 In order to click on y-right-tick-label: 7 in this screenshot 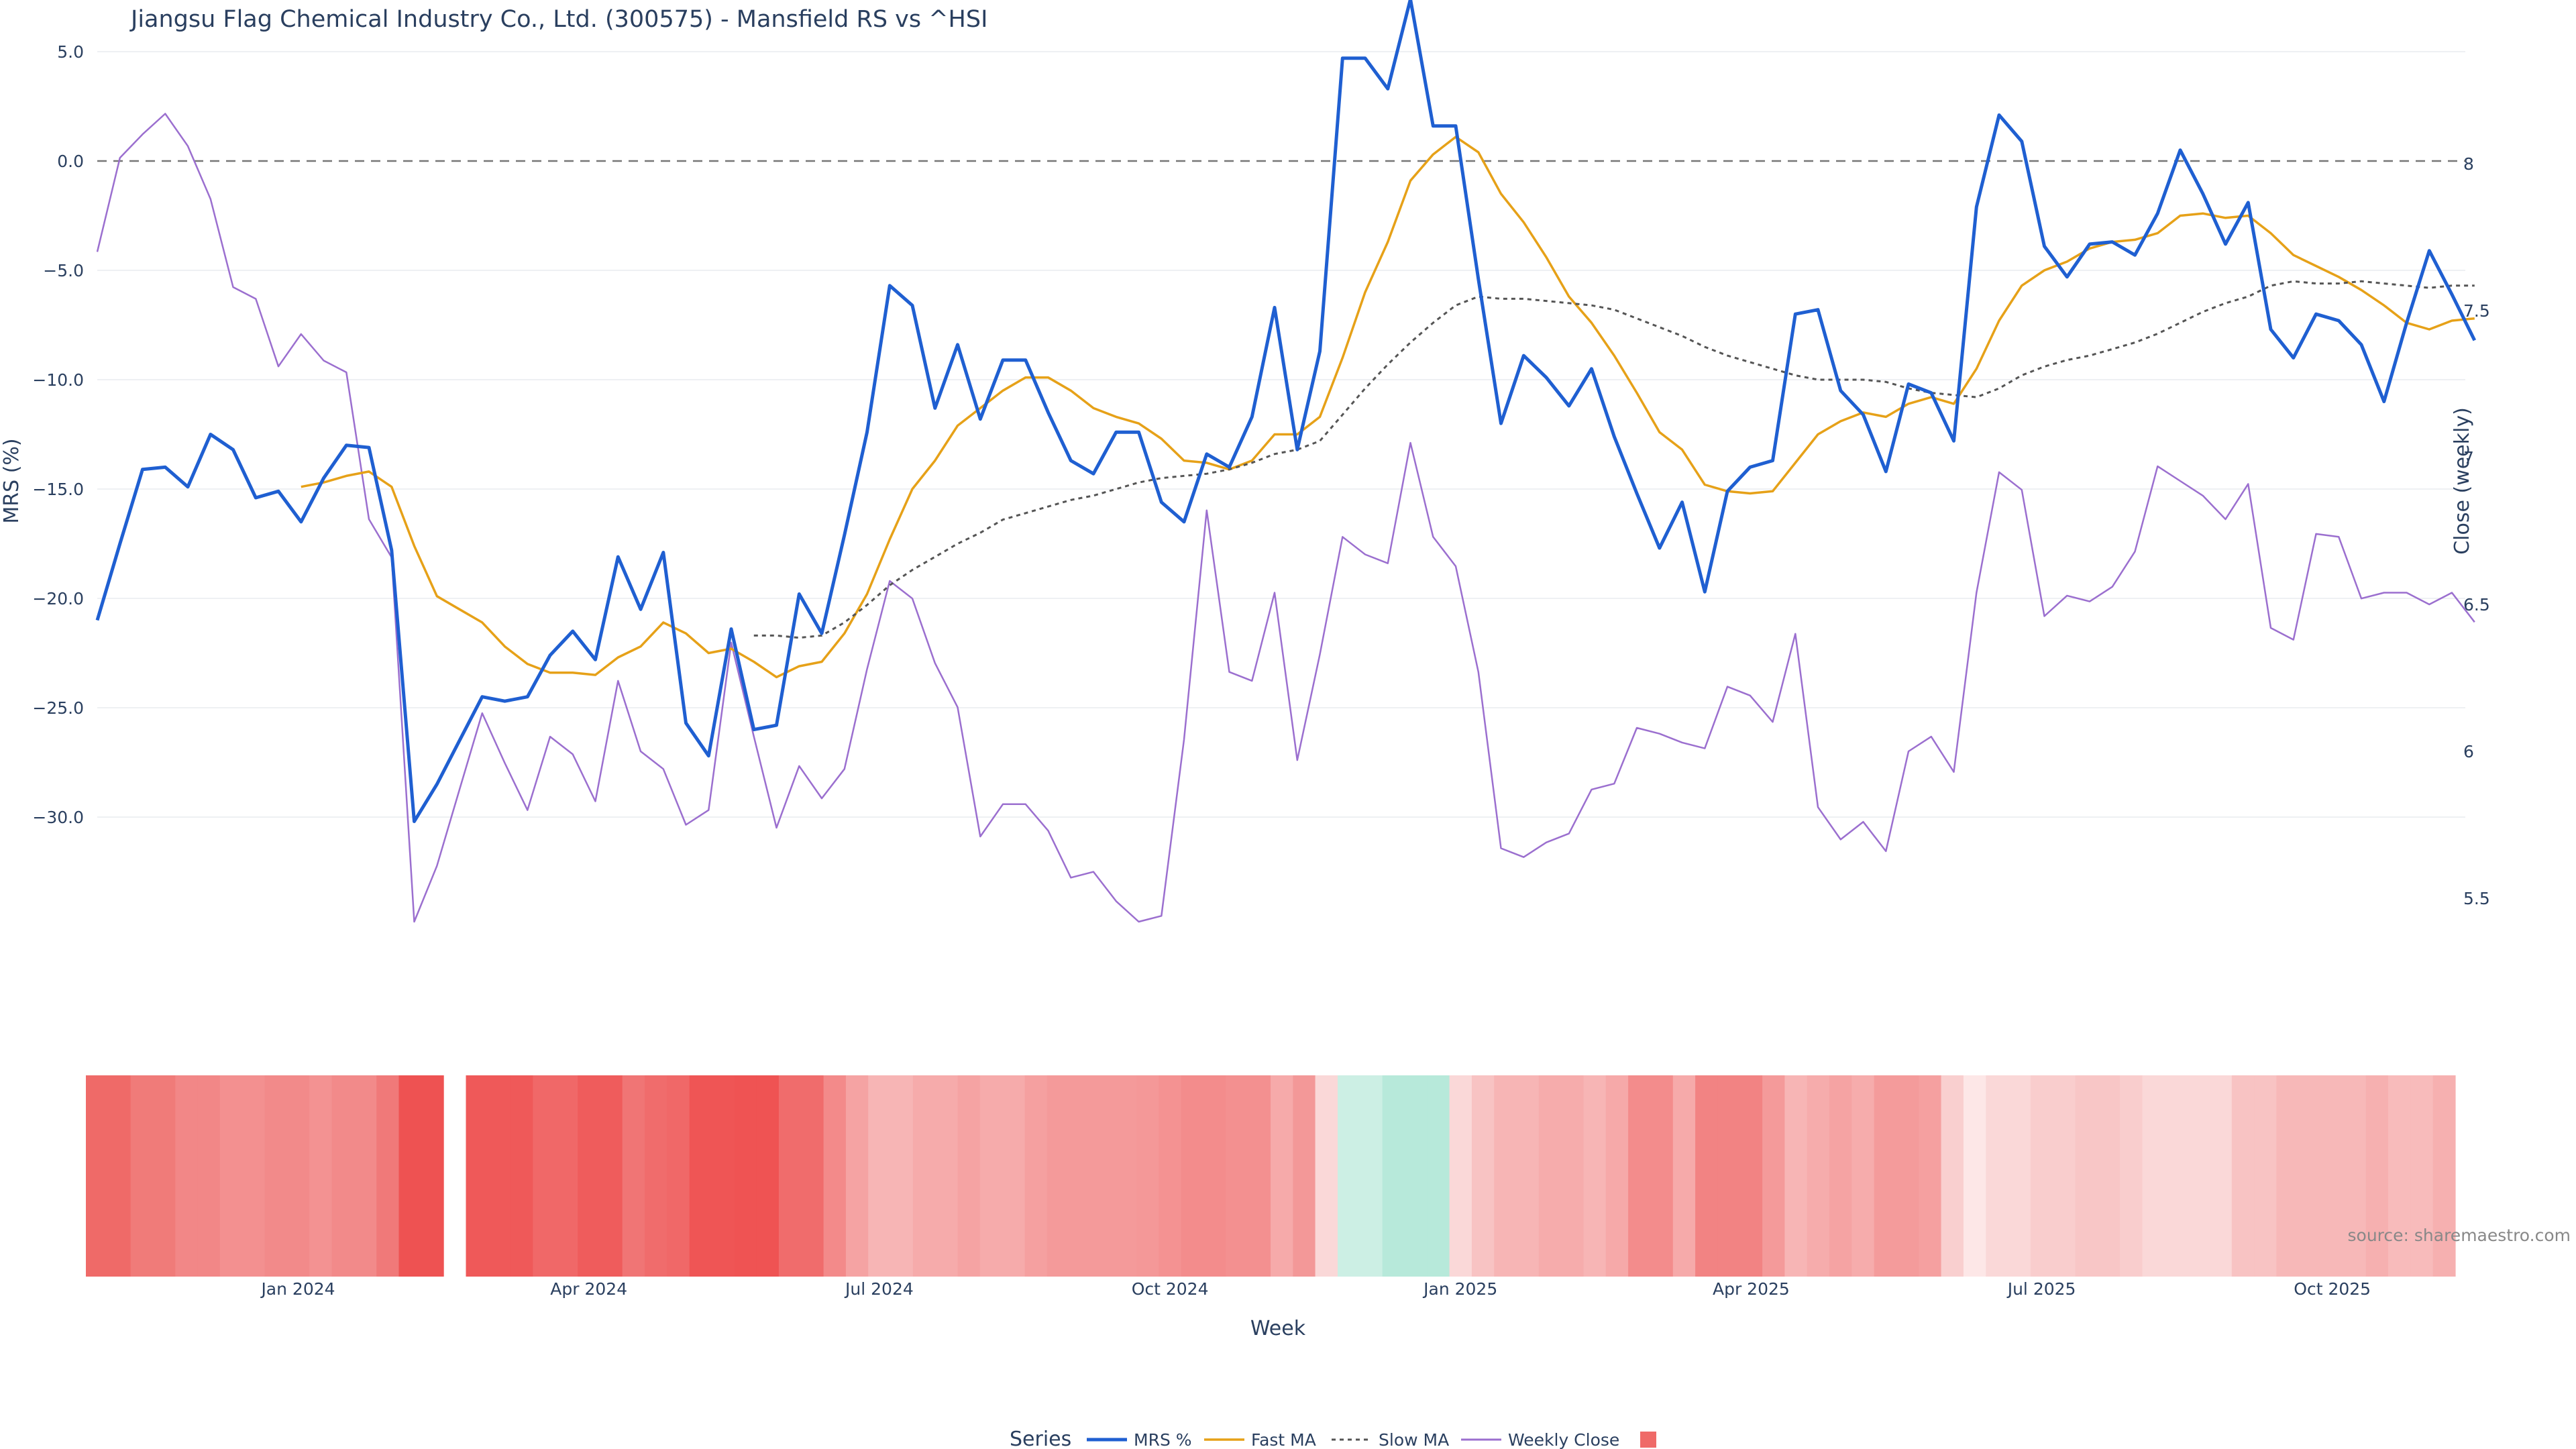, I will do `click(2468, 458)`.